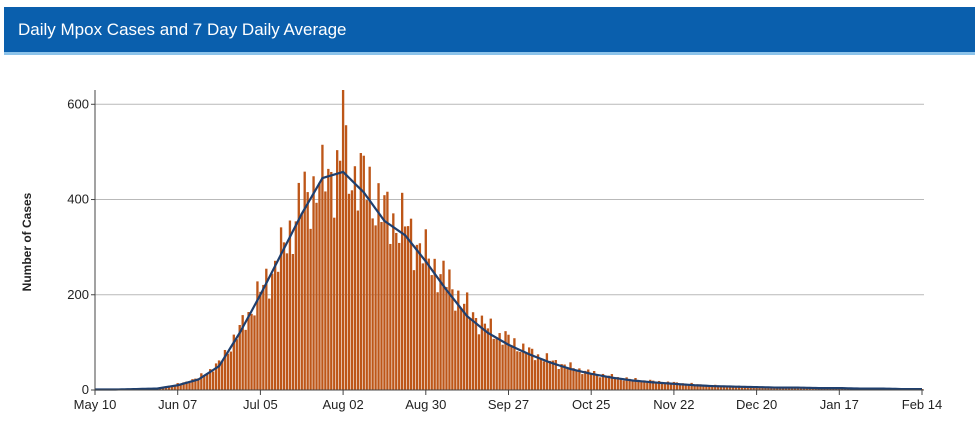  What do you see at coordinates (673, 404) in the screenshot?
I see `x-tick-label: Nov 22` at bounding box center [673, 404].